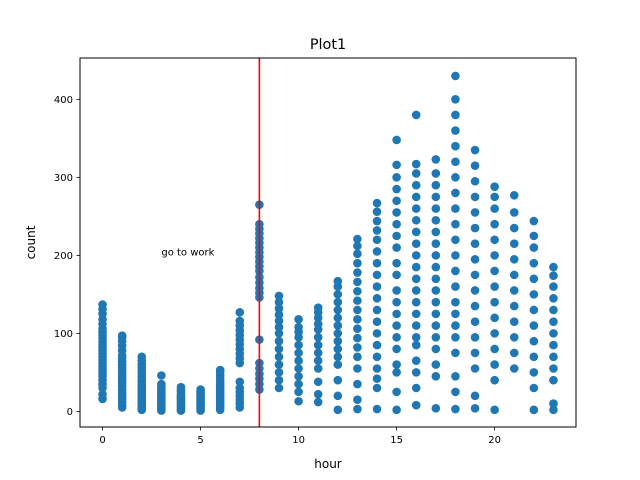  Describe the element at coordinates (63, 256) in the screenshot. I see `y-tick-label: 200` at that location.